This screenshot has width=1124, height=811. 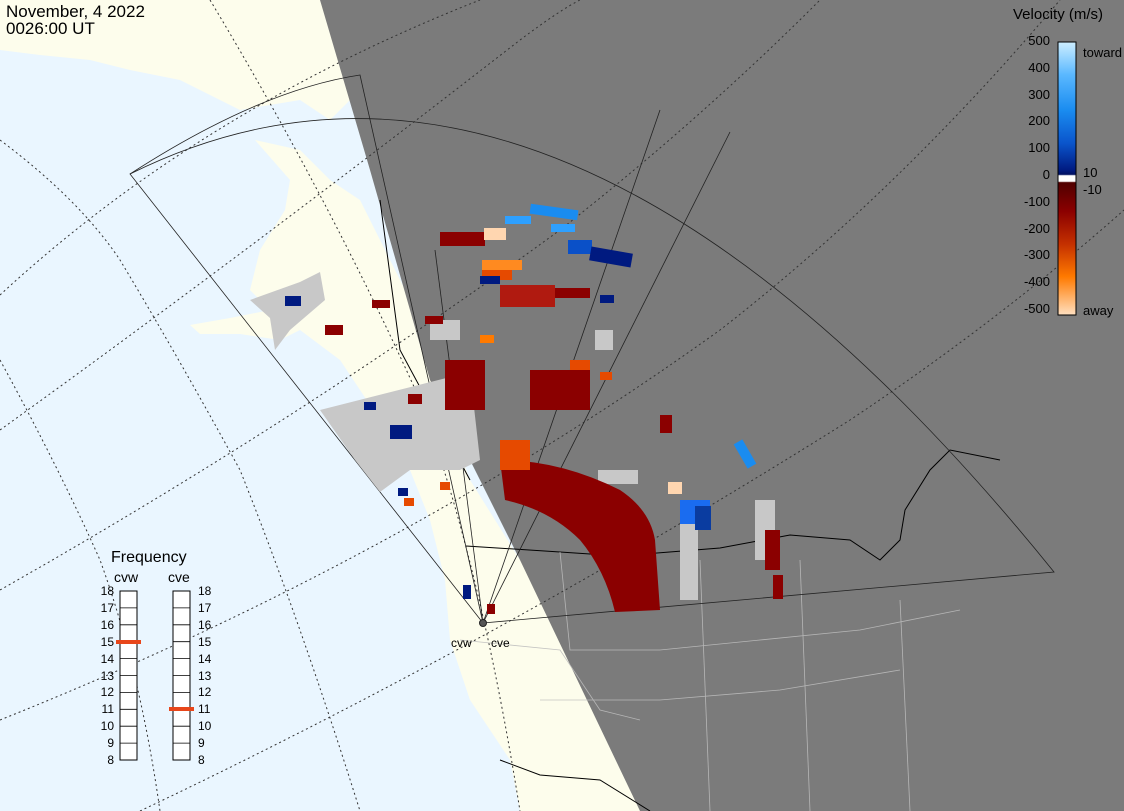 What do you see at coordinates (75, 11) in the screenshot?
I see `date-label: November, 4 2022` at bounding box center [75, 11].